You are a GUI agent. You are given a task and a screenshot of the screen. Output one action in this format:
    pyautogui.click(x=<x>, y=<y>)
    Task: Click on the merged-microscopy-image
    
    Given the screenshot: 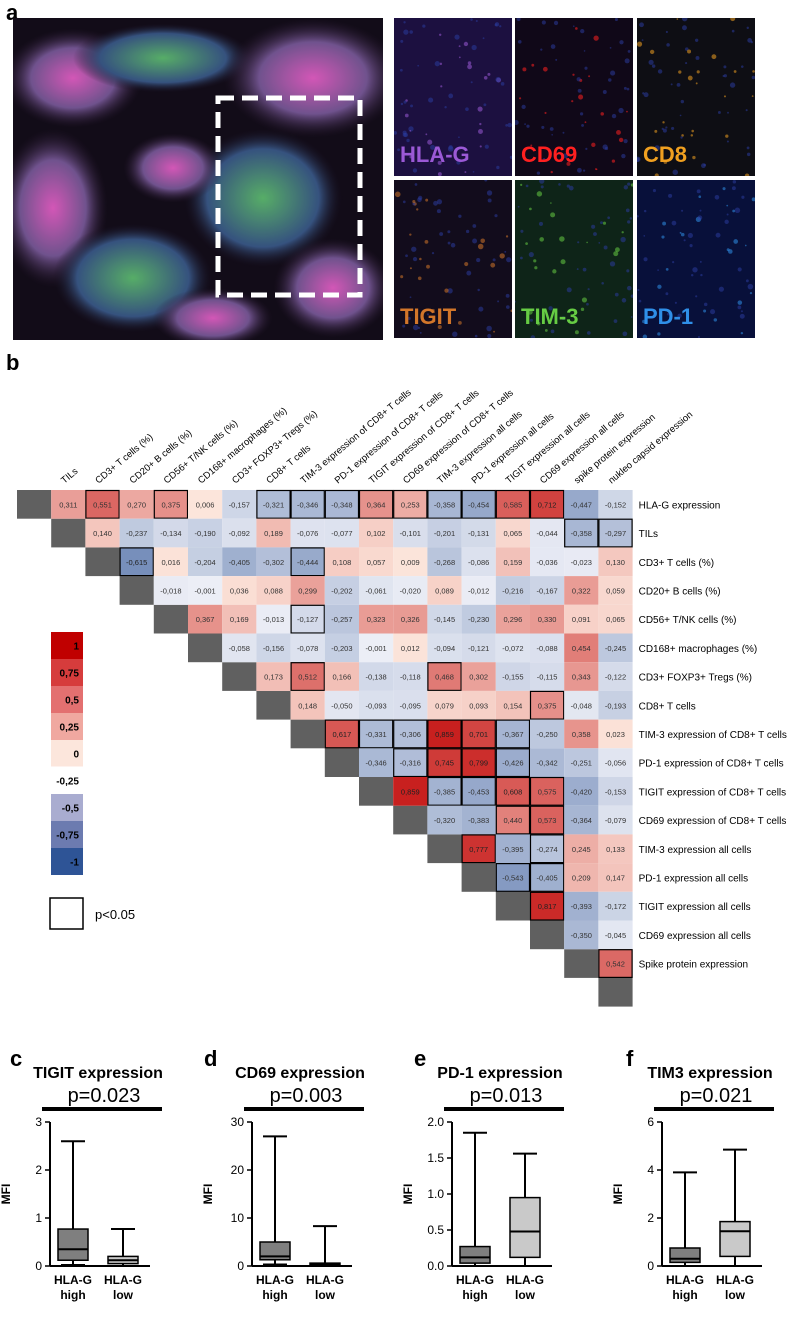 What is the action you would take?
    pyautogui.click(x=198, y=179)
    